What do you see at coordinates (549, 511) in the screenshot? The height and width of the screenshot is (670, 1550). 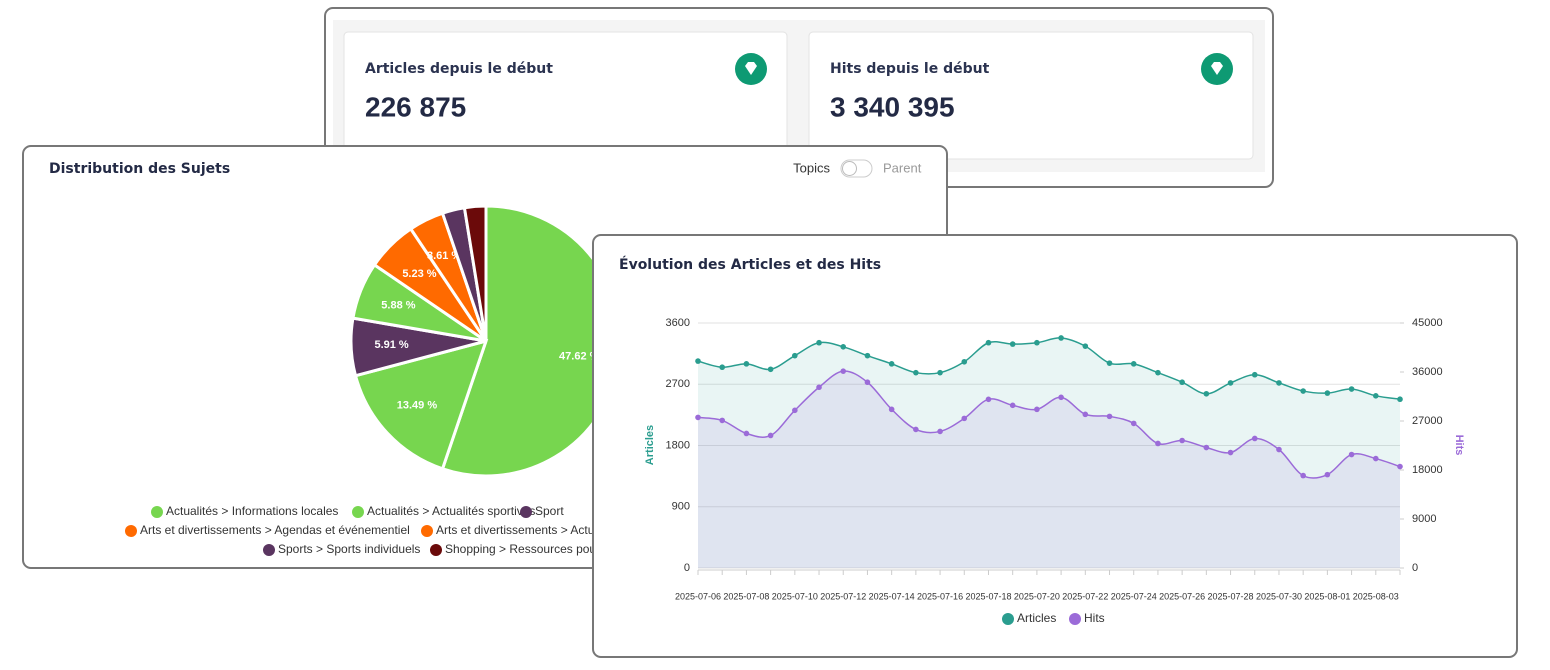 I see `legend-label: Sport` at bounding box center [549, 511].